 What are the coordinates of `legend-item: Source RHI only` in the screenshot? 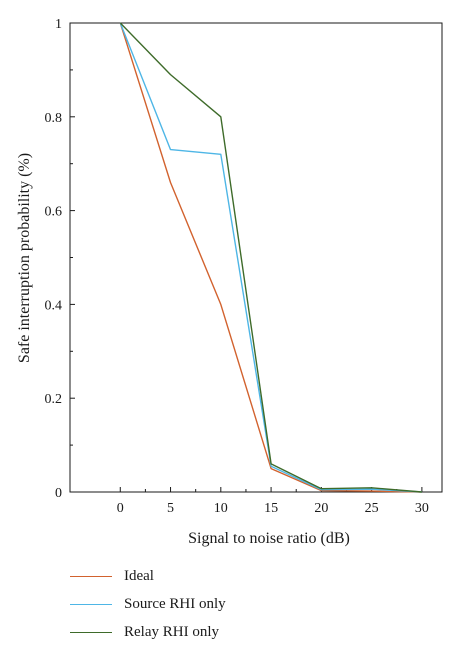 It's located at (148, 604).